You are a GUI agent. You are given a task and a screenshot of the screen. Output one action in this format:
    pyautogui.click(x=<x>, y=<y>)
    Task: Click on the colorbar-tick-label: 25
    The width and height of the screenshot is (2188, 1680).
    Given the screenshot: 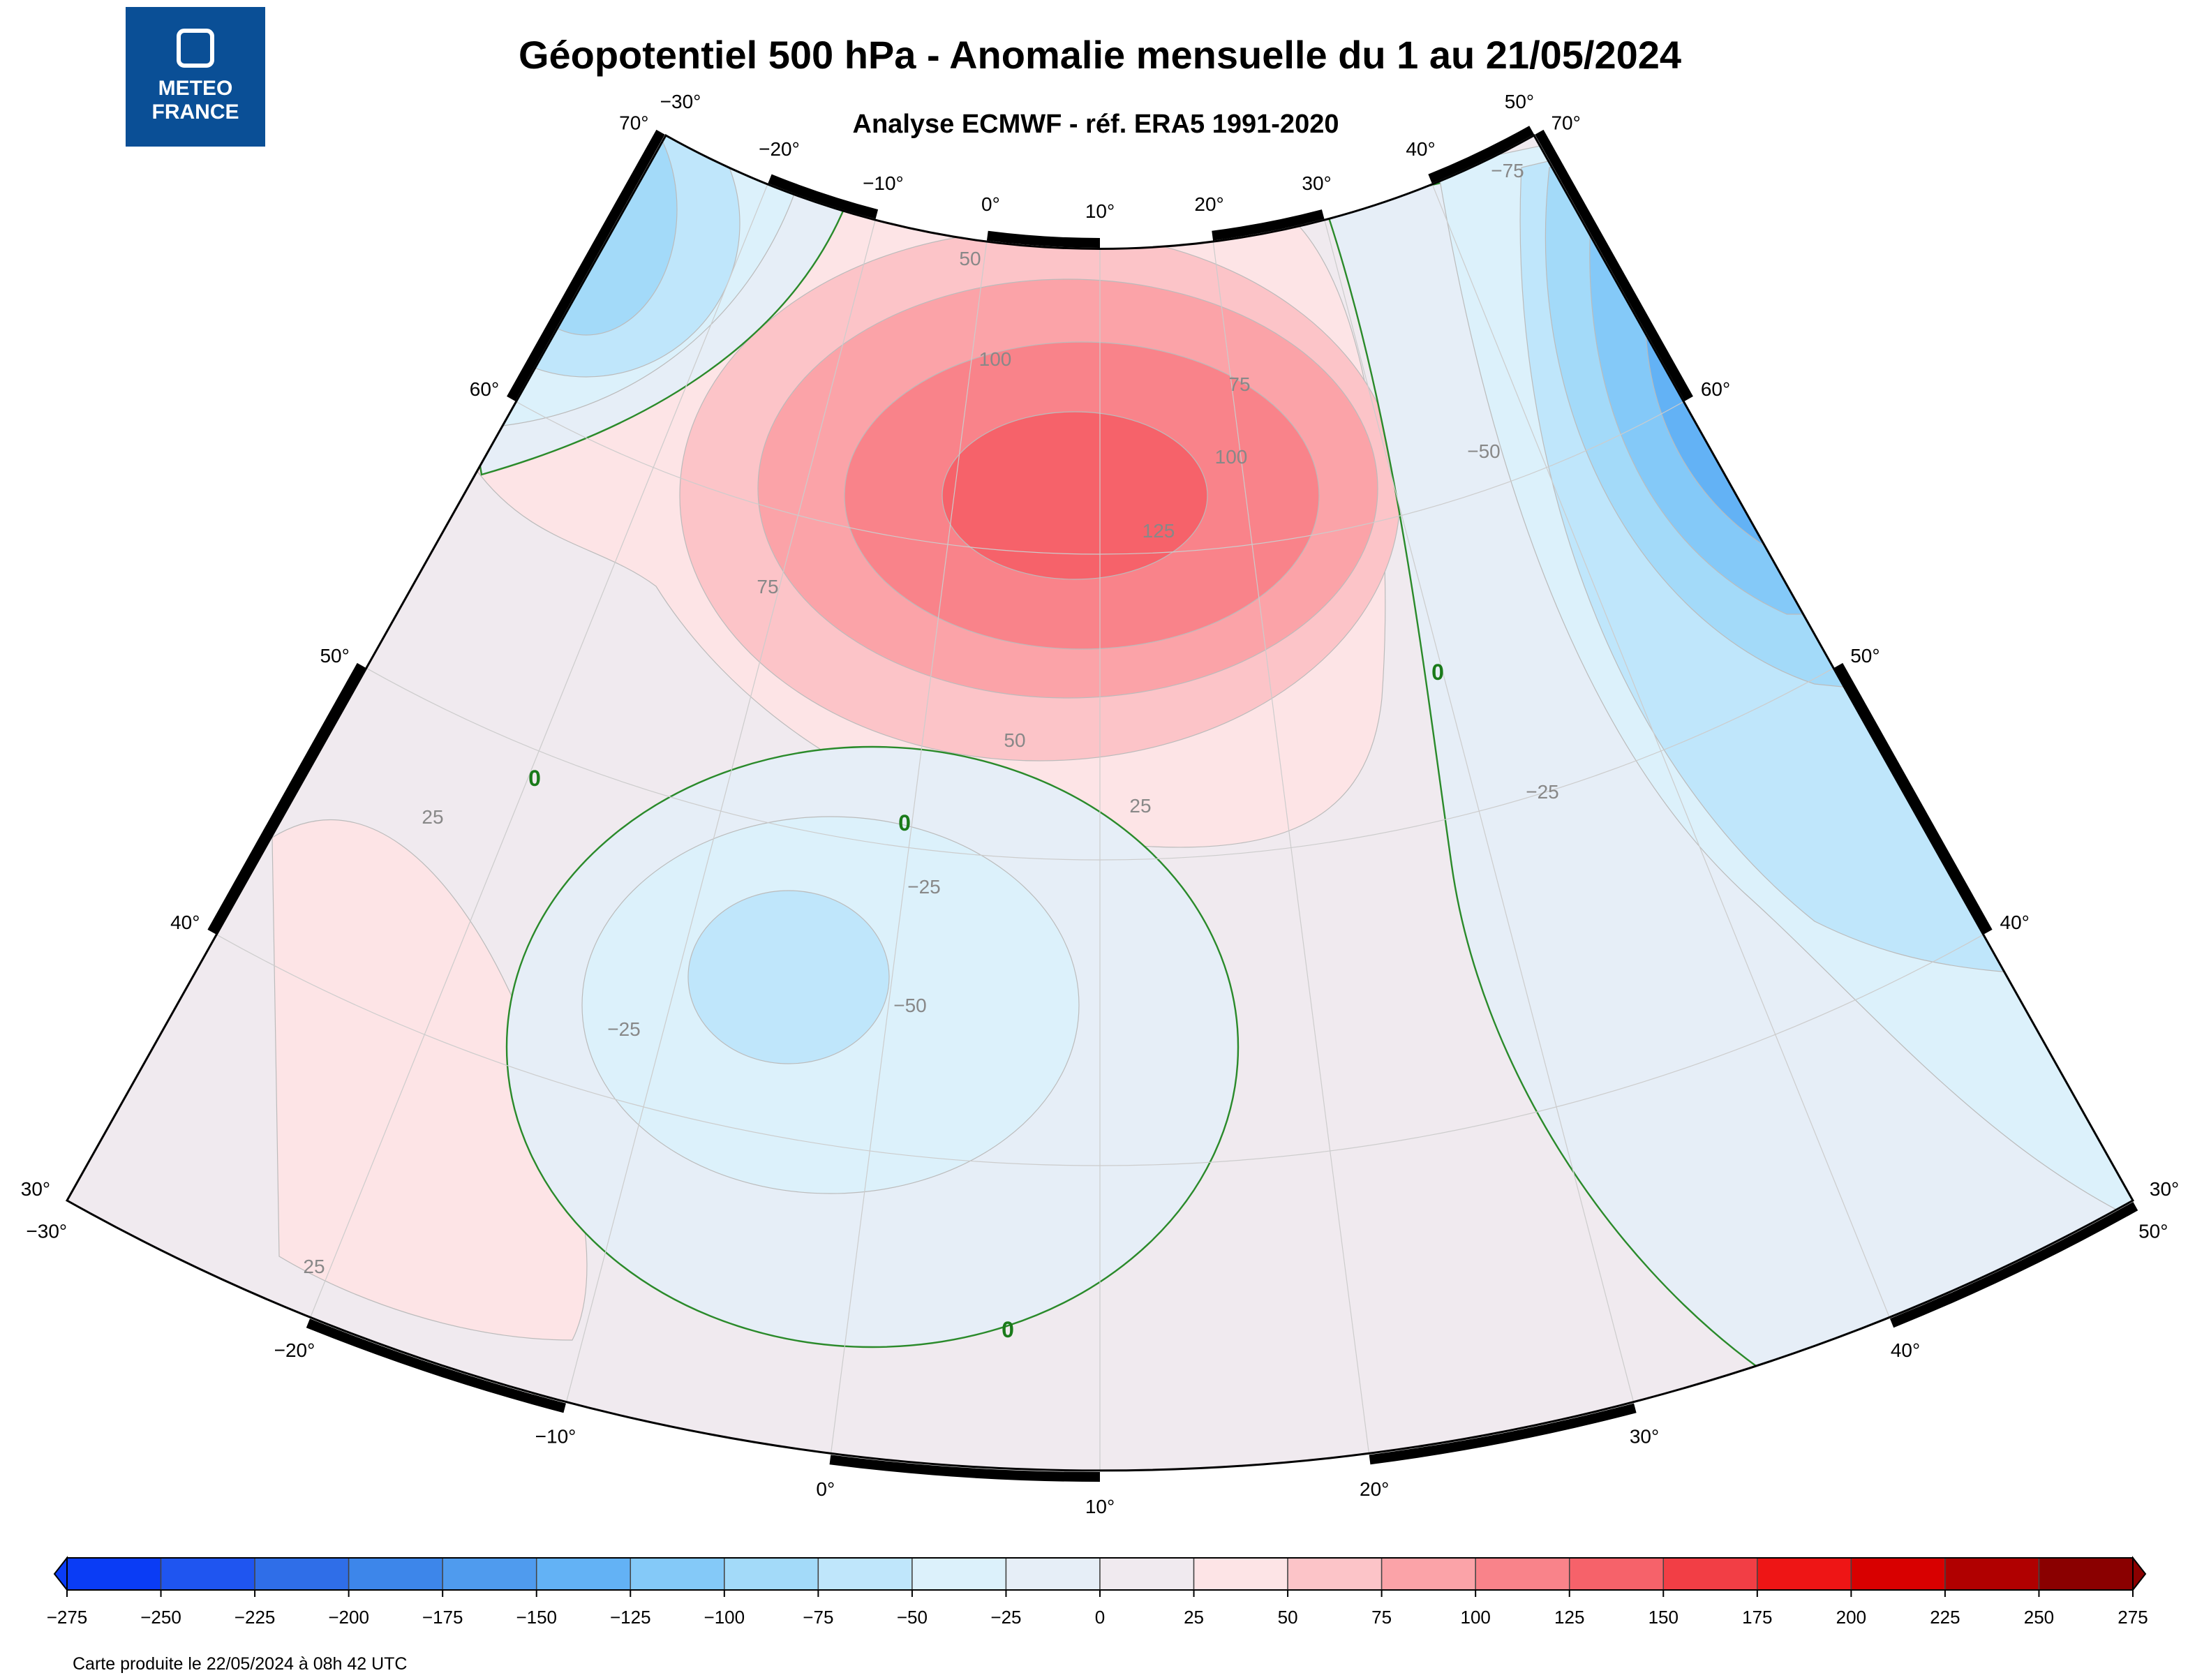 What is the action you would take?
    pyautogui.click(x=1194, y=1617)
    